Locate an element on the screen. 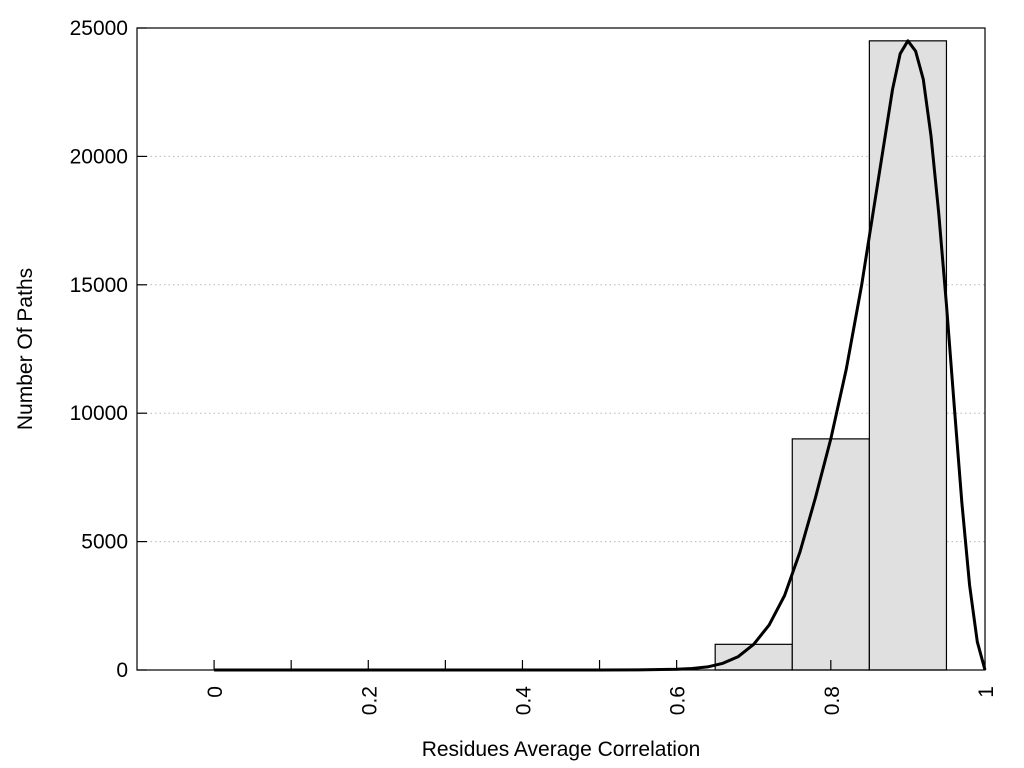 The width and height of the screenshot is (1024, 768). x-tick-label: 1 is located at coordinates (986, 692).